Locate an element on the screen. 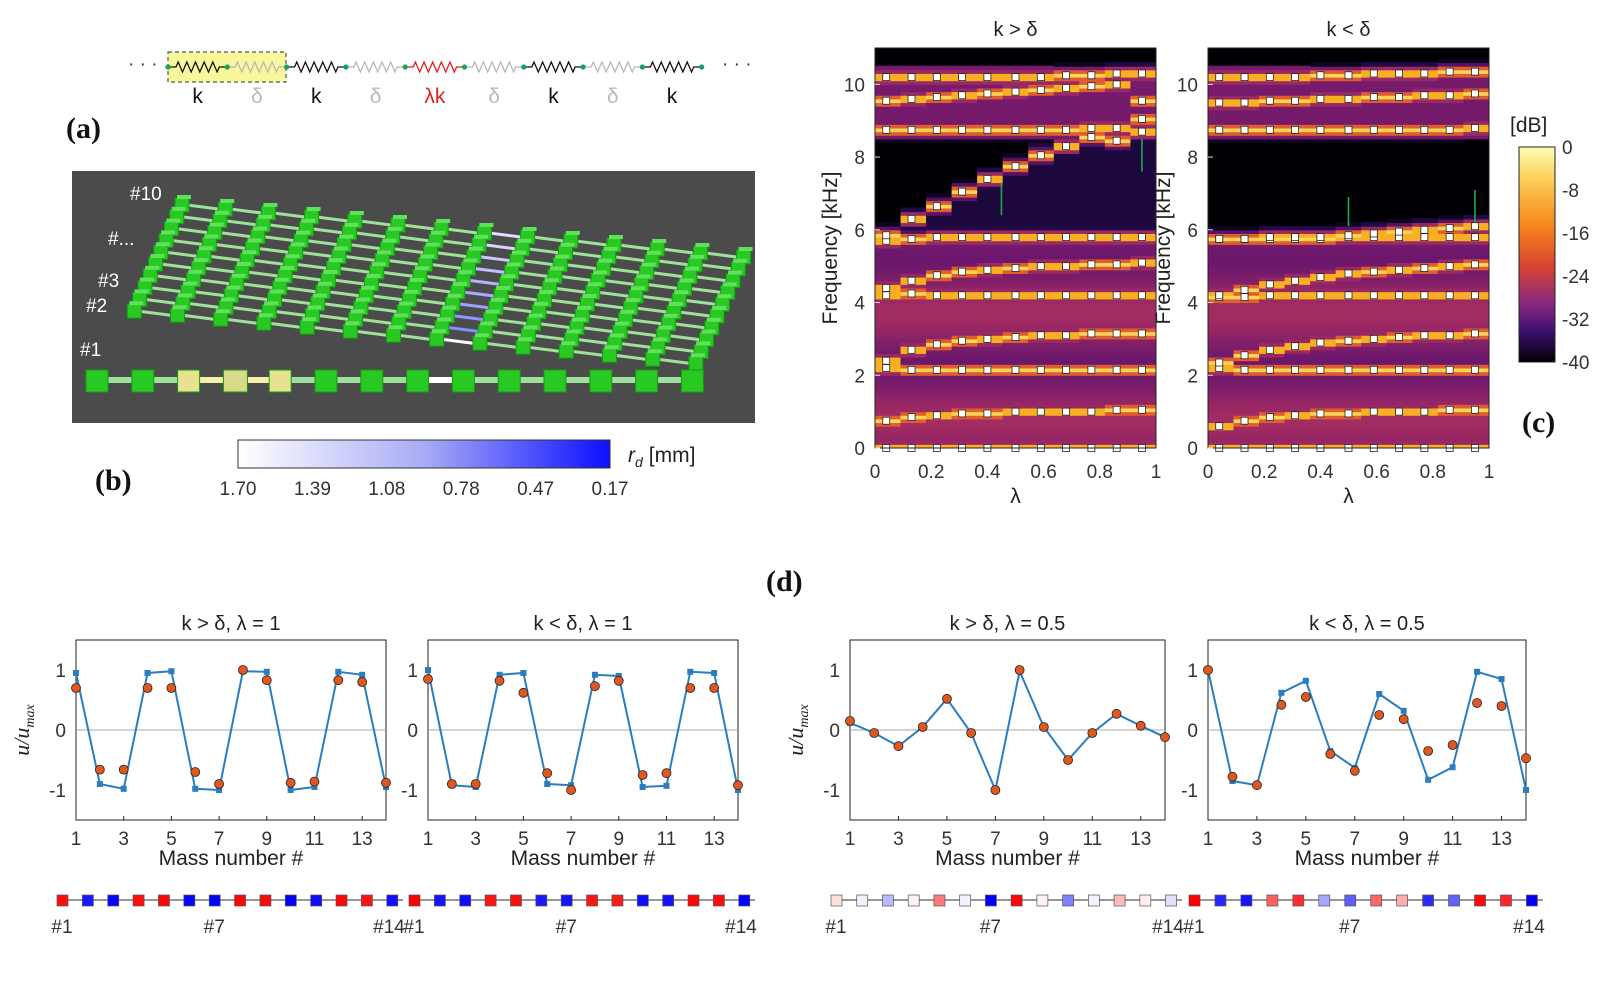 This screenshot has height=983, width=1602. mass-strip-cell is located at coordinates (367, 900).